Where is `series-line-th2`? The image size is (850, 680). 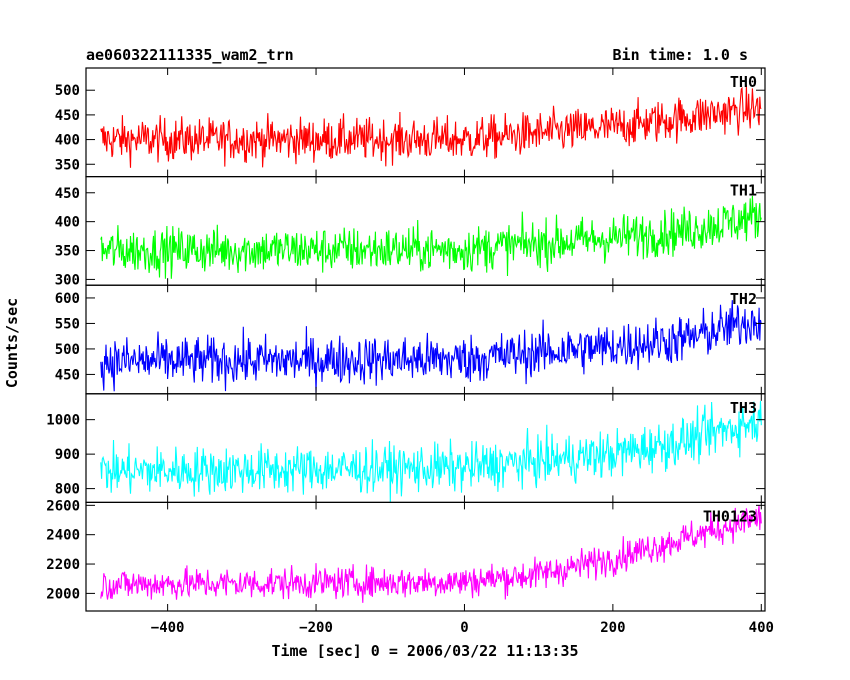
series-line-th2 is located at coordinates (431, 346).